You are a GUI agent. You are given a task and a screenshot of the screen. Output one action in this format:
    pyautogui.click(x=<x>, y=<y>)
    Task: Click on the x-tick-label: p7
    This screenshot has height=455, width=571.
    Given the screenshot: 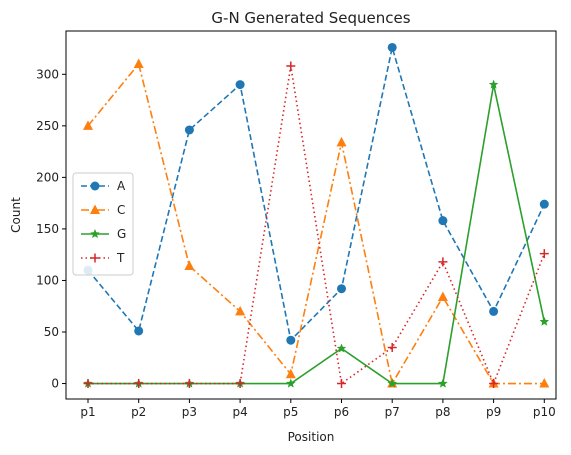 What is the action you would take?
    pyautogui.click(x=392, y=412)
    